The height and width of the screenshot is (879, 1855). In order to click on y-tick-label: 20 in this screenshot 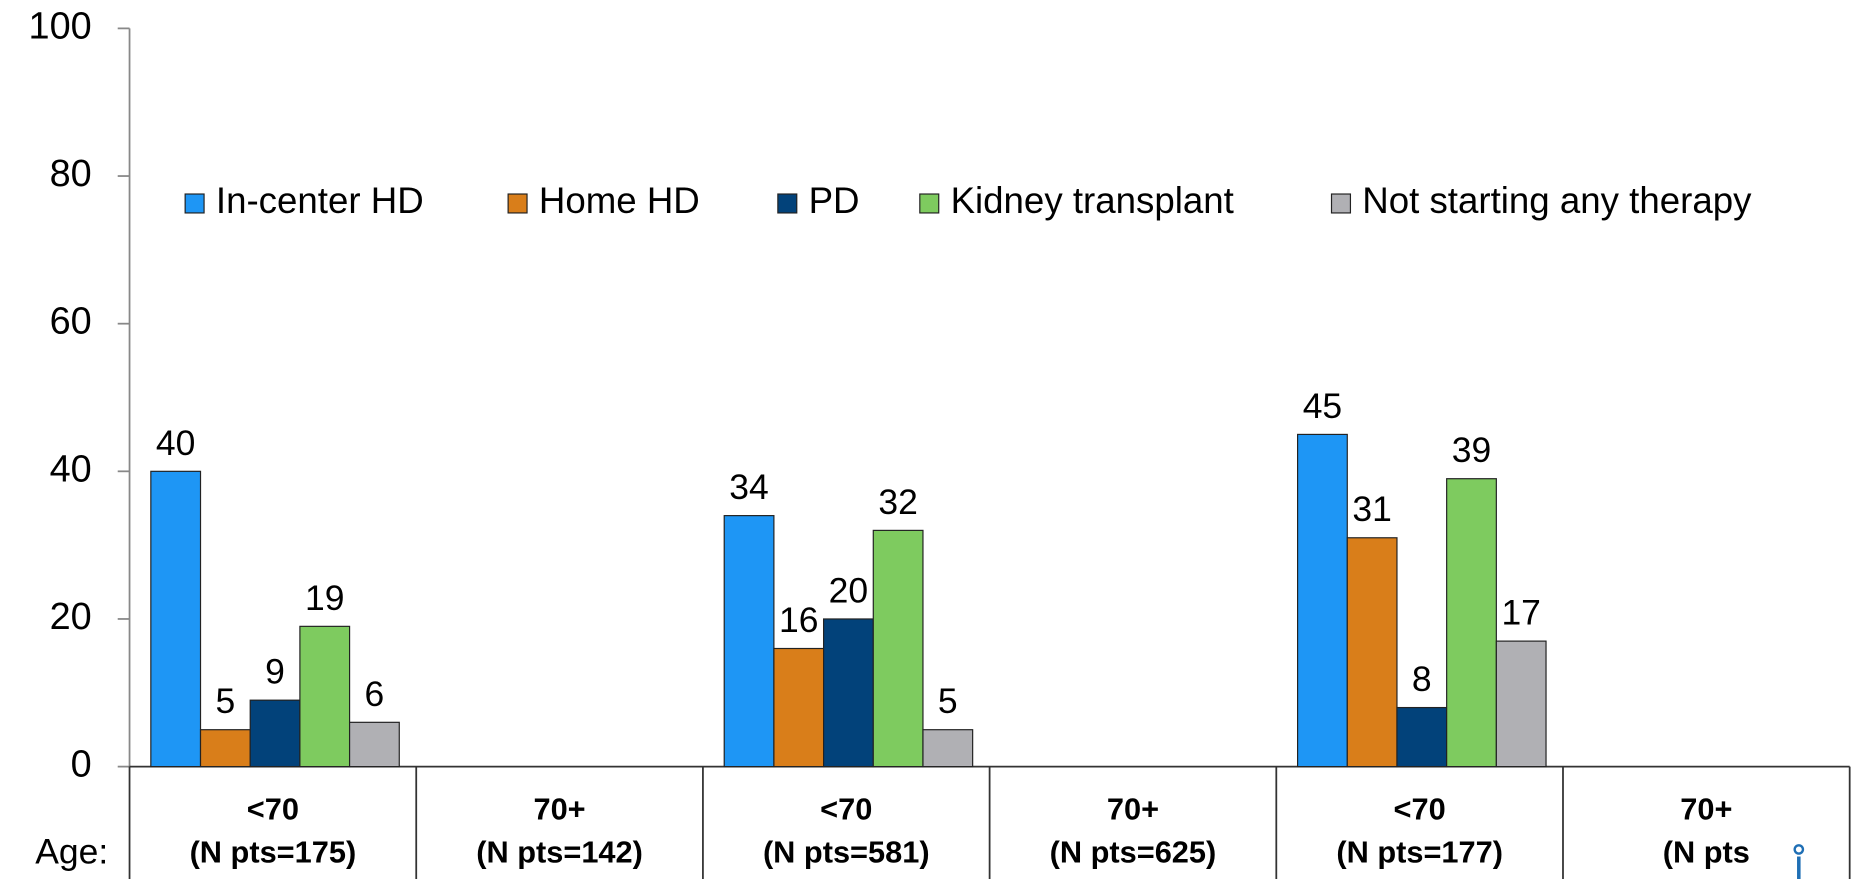, I will do `click(71, 617)`.